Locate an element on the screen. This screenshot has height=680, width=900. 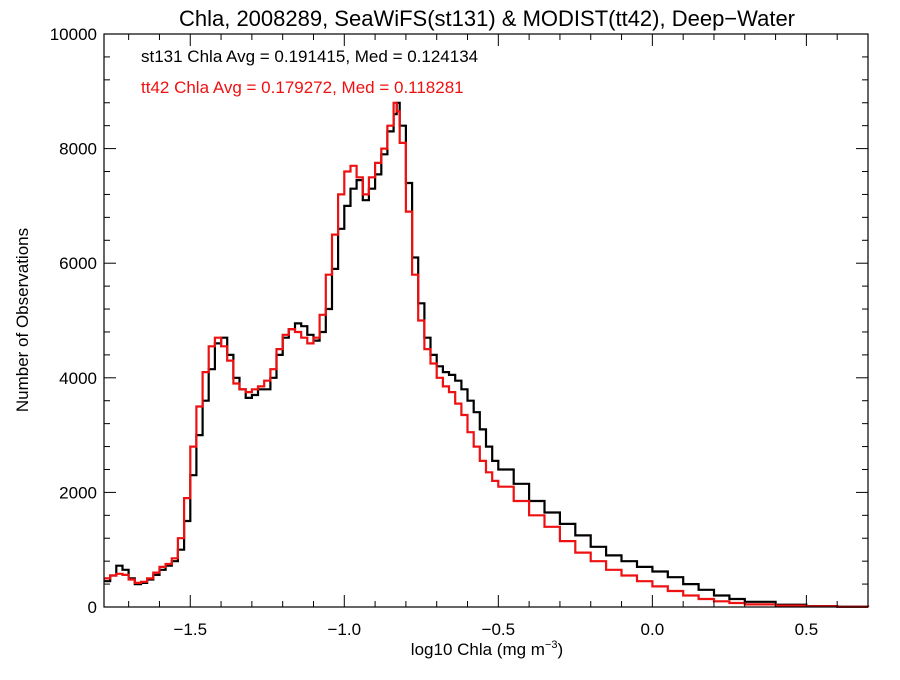
x-tick-label: −0.5 is located at coordinates (499, 629).